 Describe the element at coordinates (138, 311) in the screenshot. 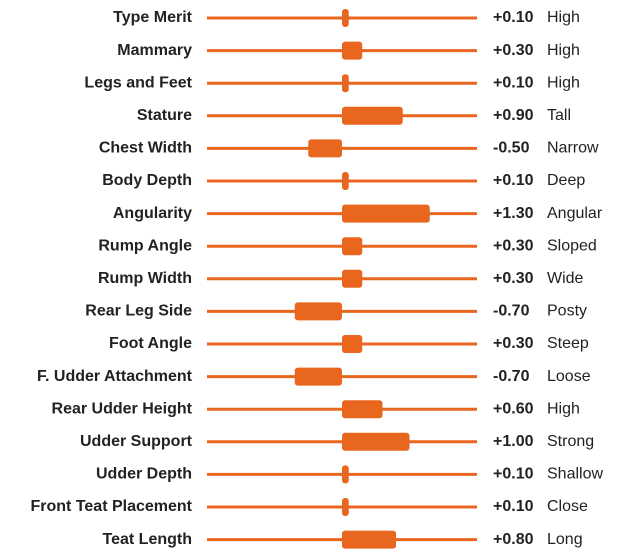

I see `trait-label: Rear Leg Side` at that location.